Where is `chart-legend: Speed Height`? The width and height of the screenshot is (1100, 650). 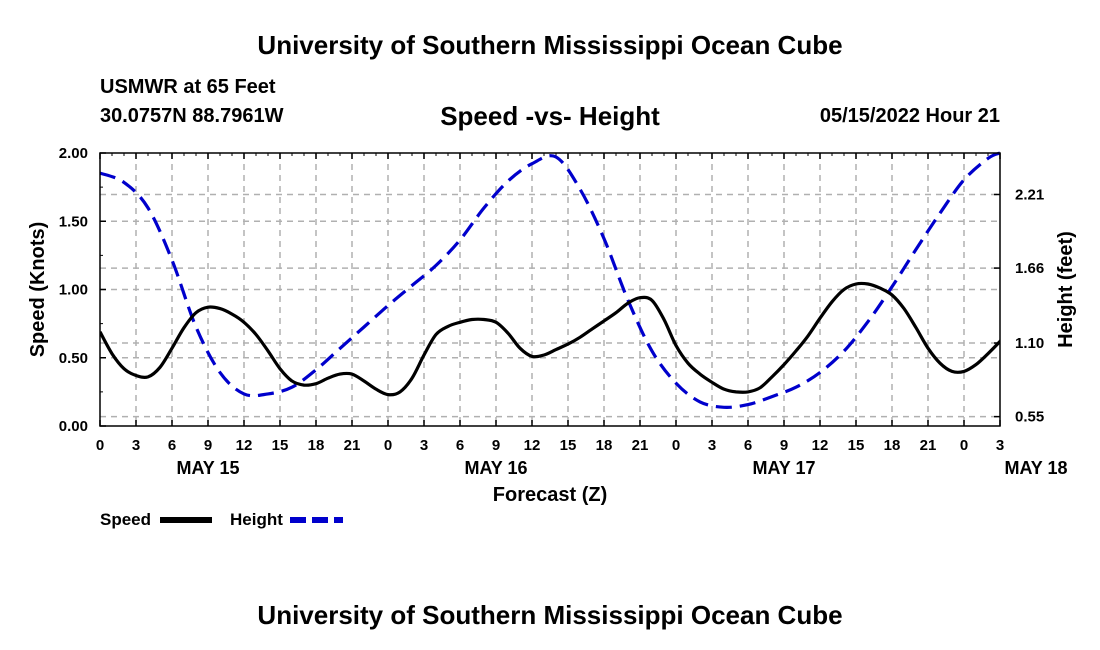 chart-legend: Speed Height is located at coordinates (221, 519).